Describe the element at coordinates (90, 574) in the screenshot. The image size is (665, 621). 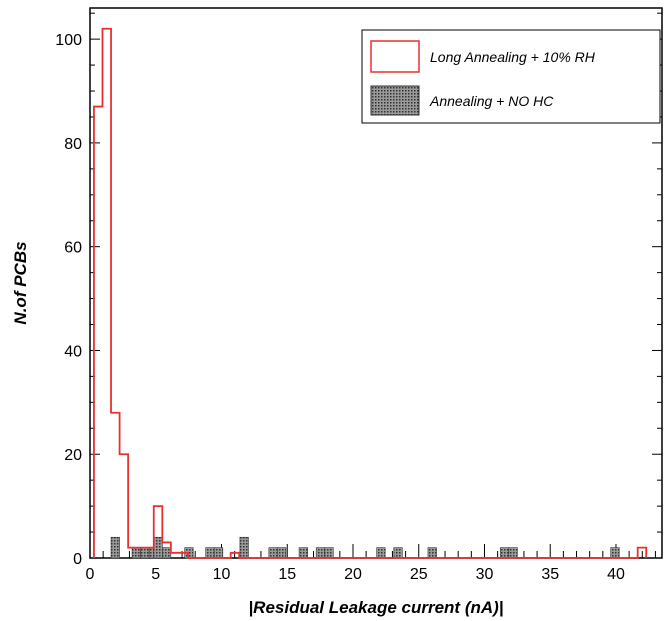
I see `x-tick-label: 0` at that location.